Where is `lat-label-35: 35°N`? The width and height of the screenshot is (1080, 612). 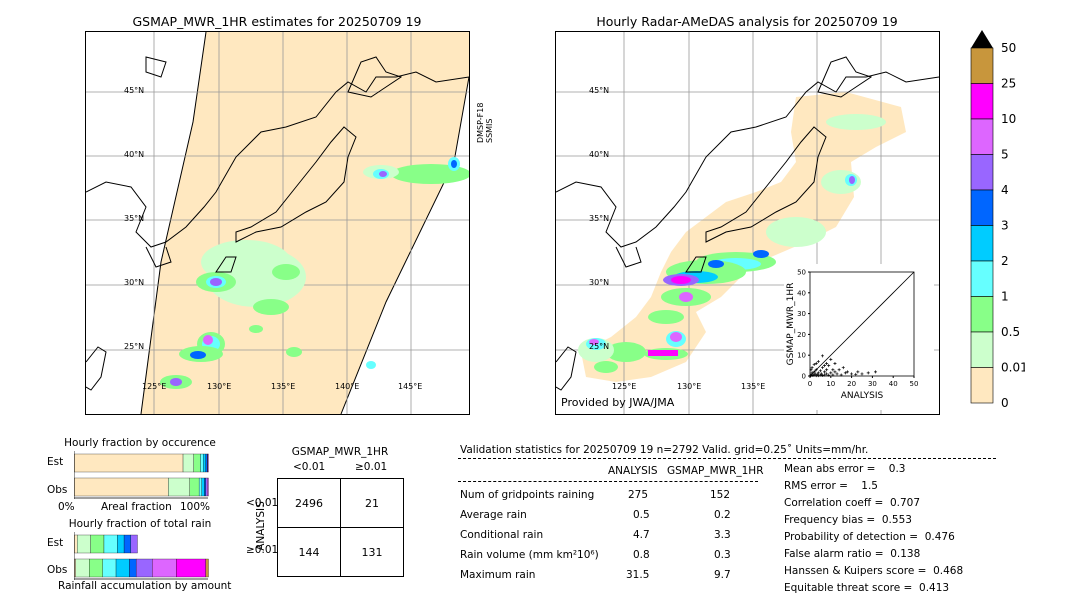
lat-label-35: 35°N is located at coordinates (599, 218).